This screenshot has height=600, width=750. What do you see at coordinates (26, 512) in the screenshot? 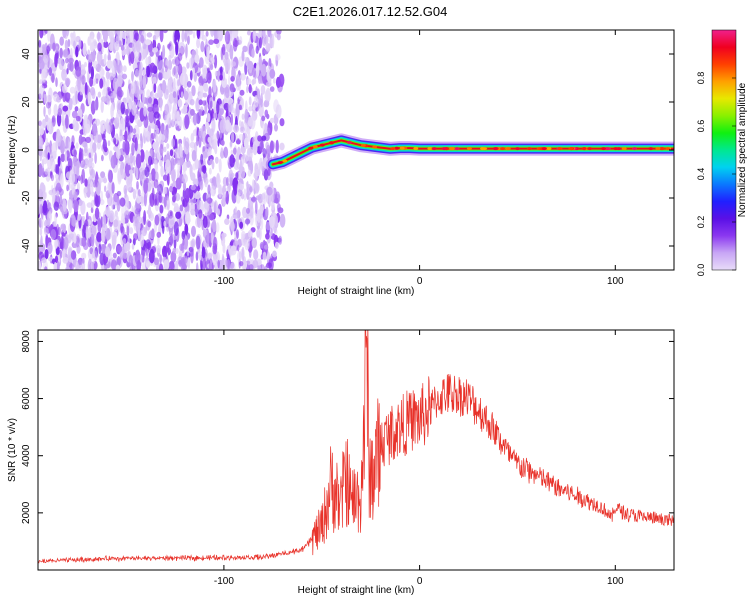
I see `snr-y-tick-label: 2000` at bounding box center [26, 512].